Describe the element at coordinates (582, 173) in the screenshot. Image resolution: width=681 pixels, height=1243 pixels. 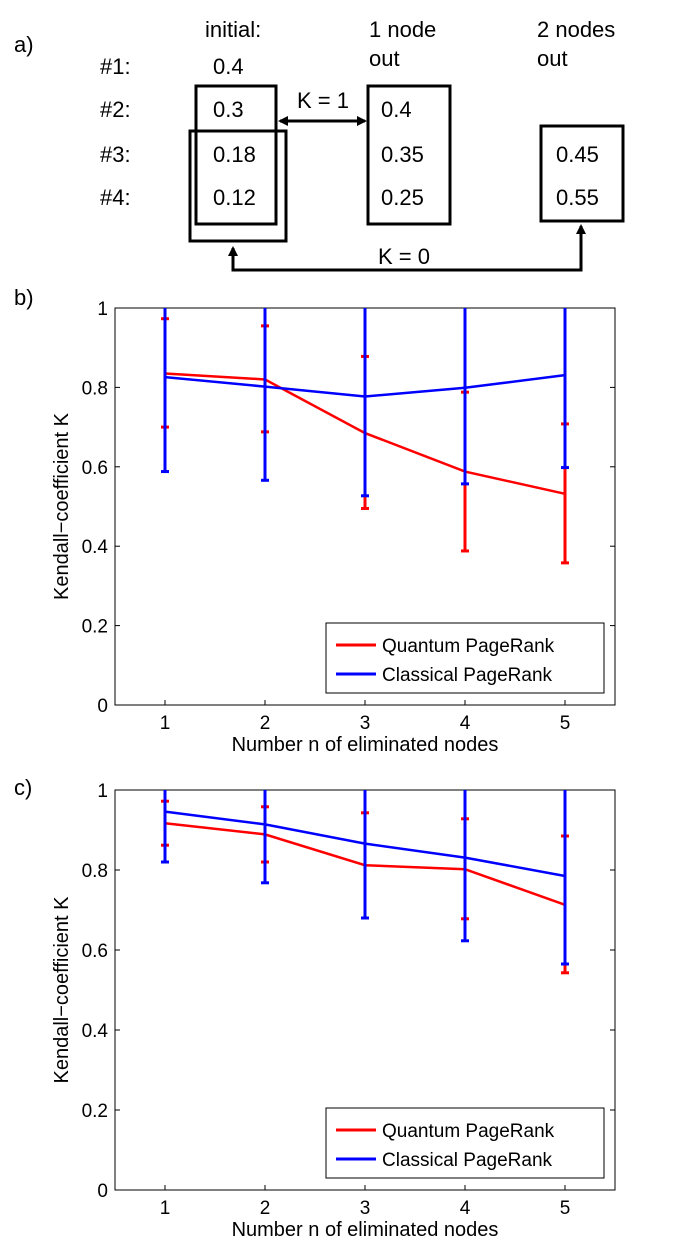
I see `box-two-nodes-out` at that location.